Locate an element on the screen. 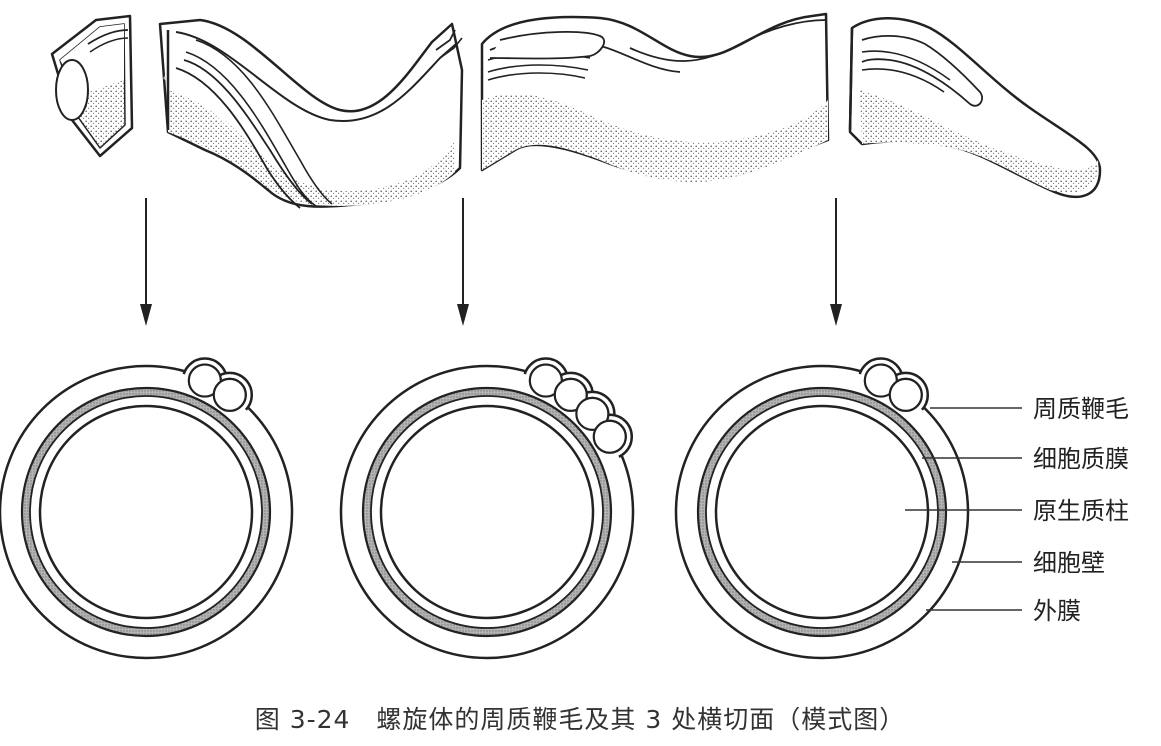 Image resolution: width=1161 pixels, height=746 pixels. label-outer-sheath: 外膜 is located at coordinates (1057, 611).